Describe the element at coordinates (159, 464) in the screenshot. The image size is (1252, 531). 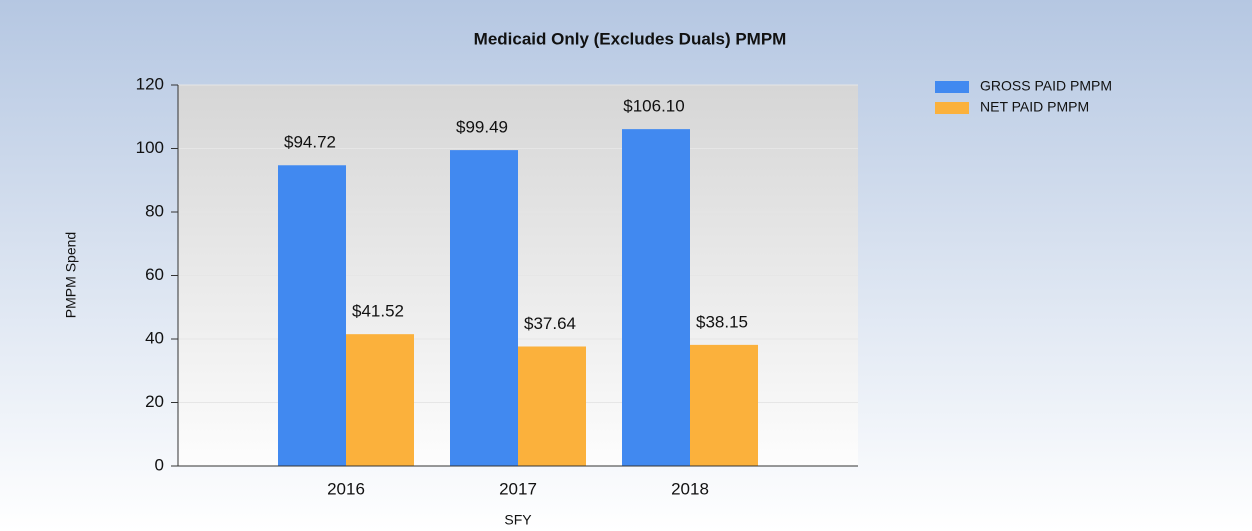
I see `y-tick-label: 0` at that location.